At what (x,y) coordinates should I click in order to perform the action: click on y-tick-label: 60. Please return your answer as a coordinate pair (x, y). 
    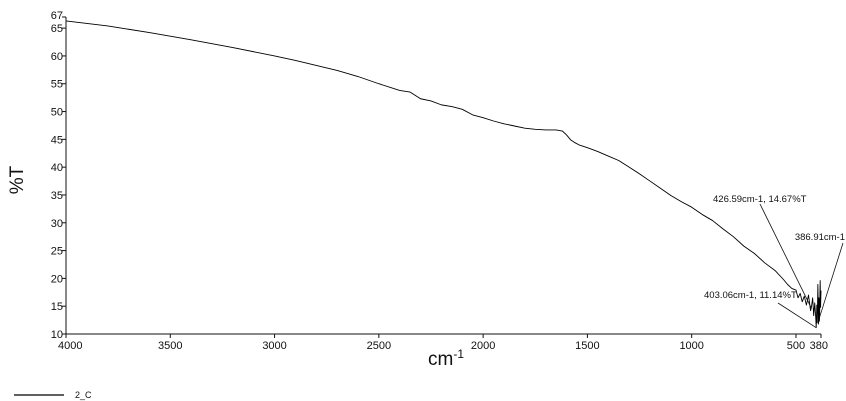
    Looking at the image, I should click on (57, 57).